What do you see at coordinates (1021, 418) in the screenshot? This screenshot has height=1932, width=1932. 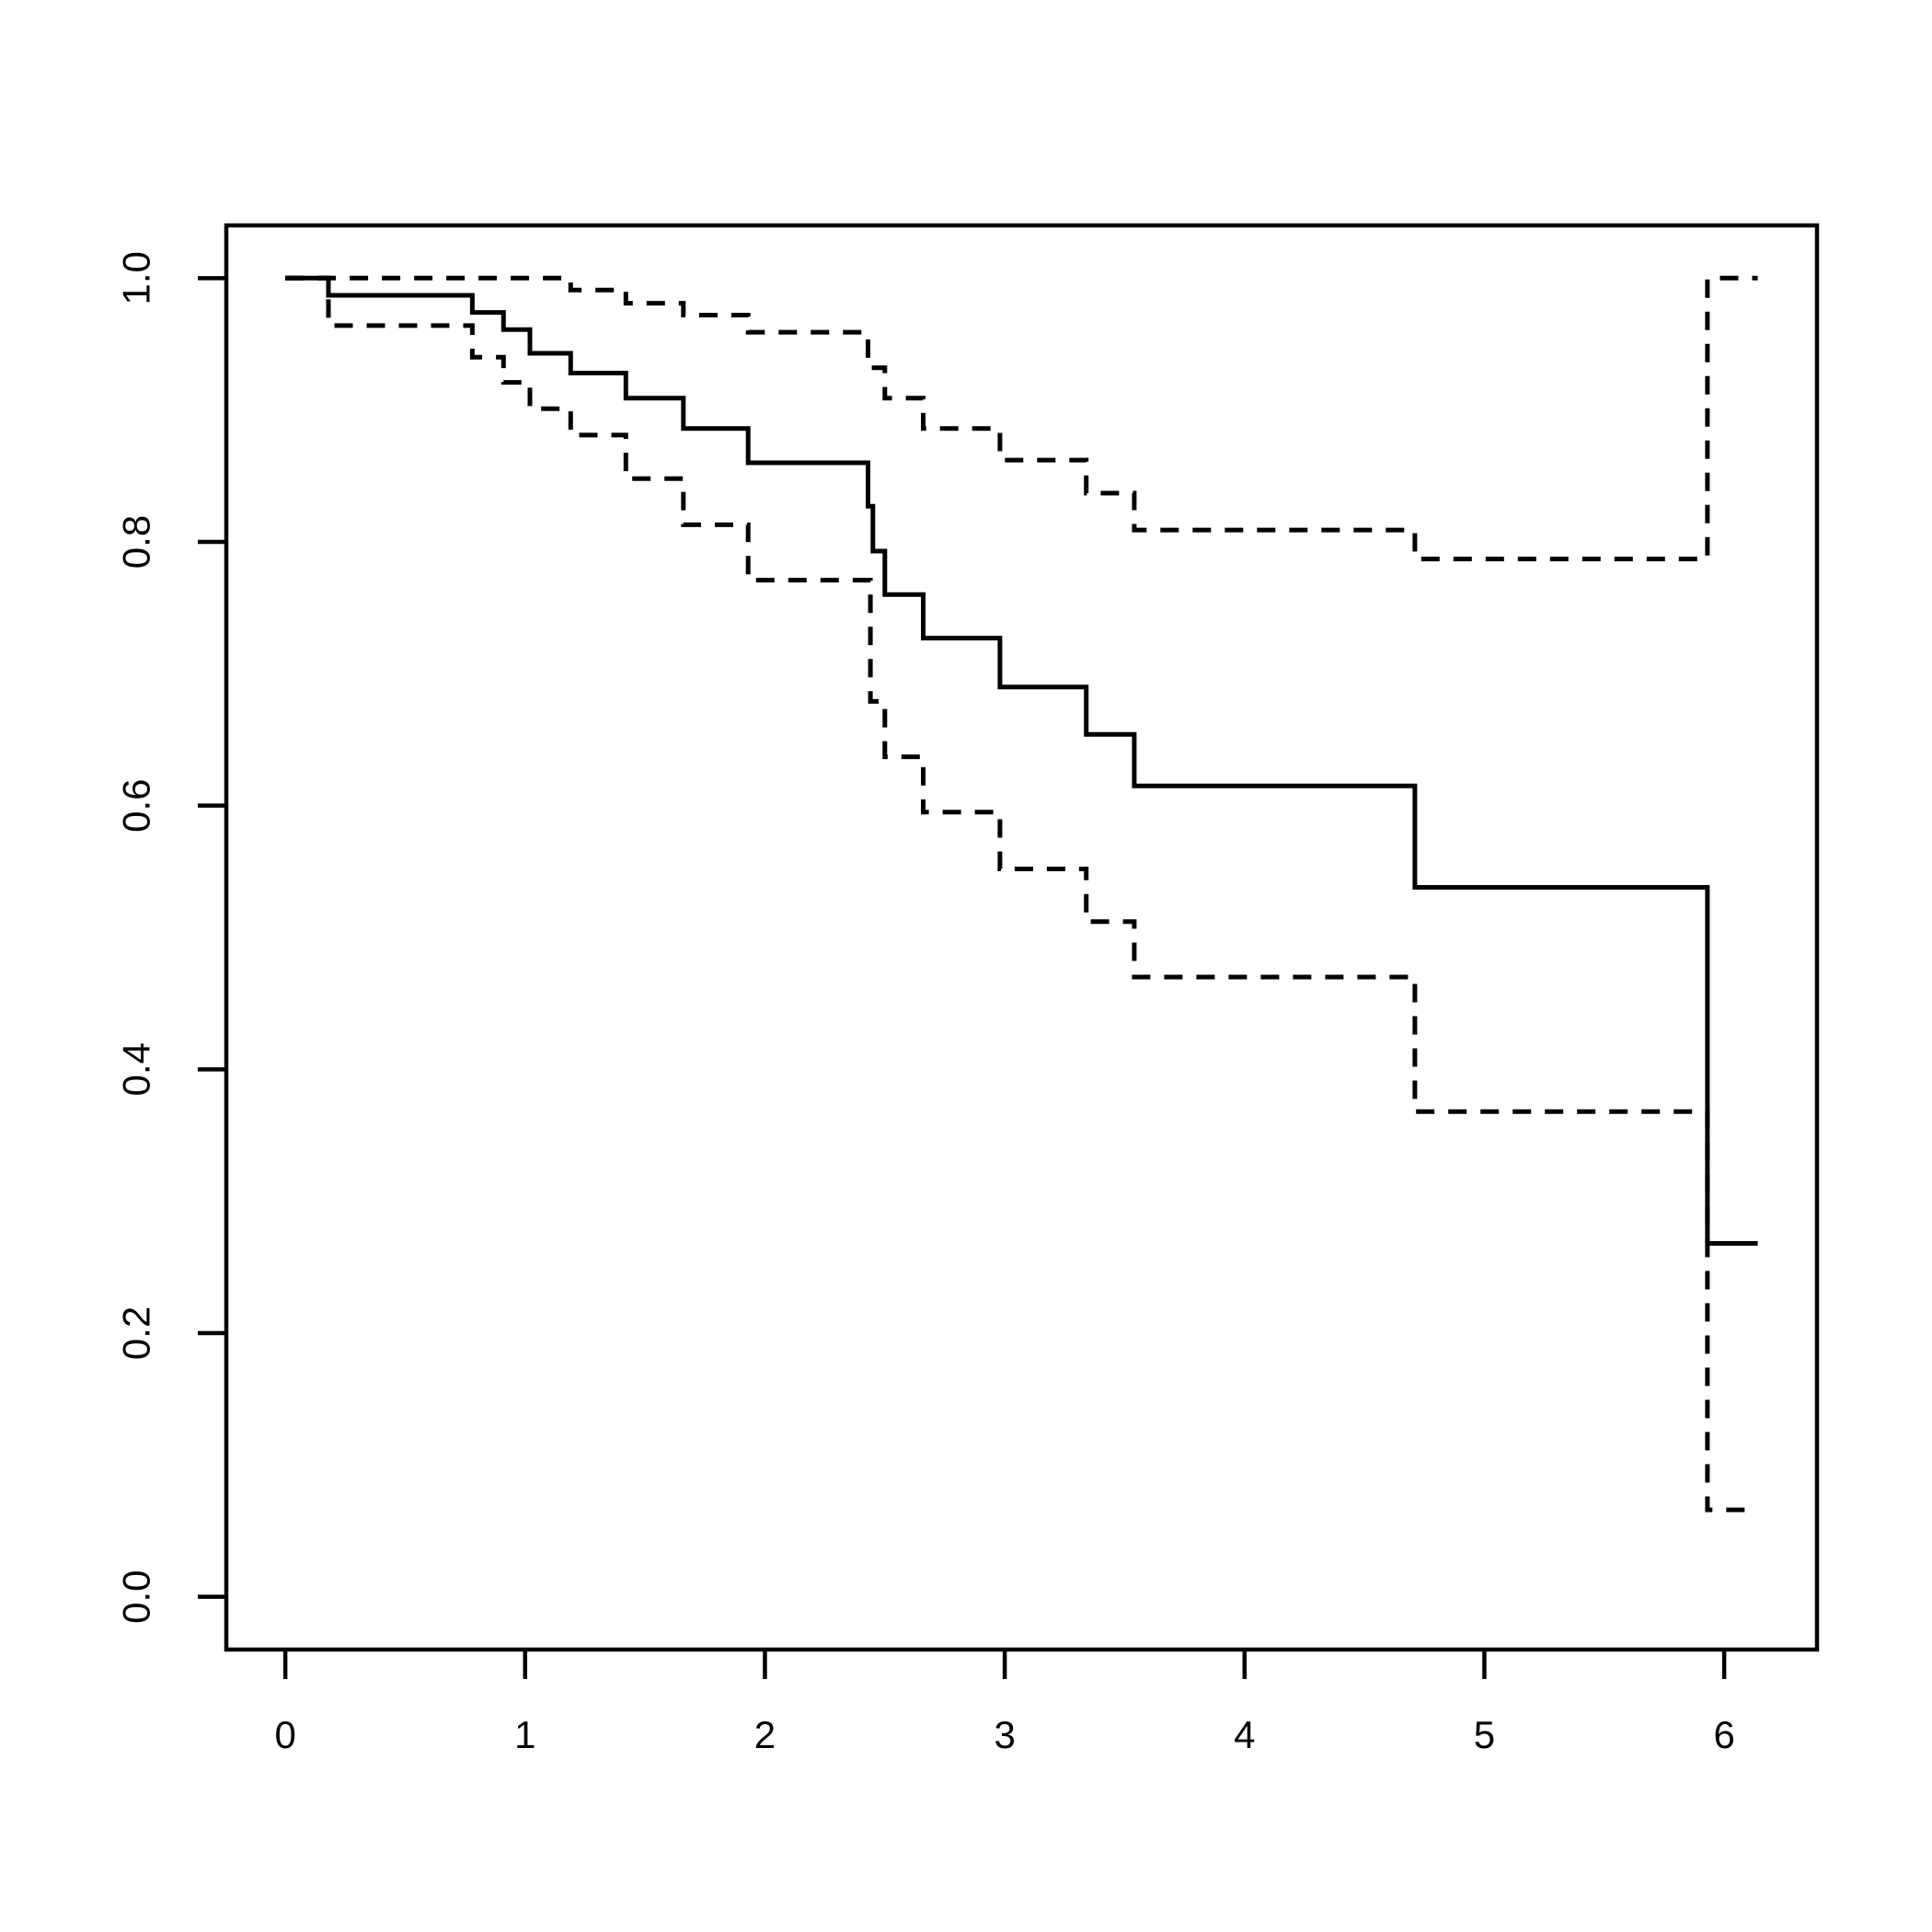 I see `upper-95-ci-curve` at bounding box center [1021, 418].